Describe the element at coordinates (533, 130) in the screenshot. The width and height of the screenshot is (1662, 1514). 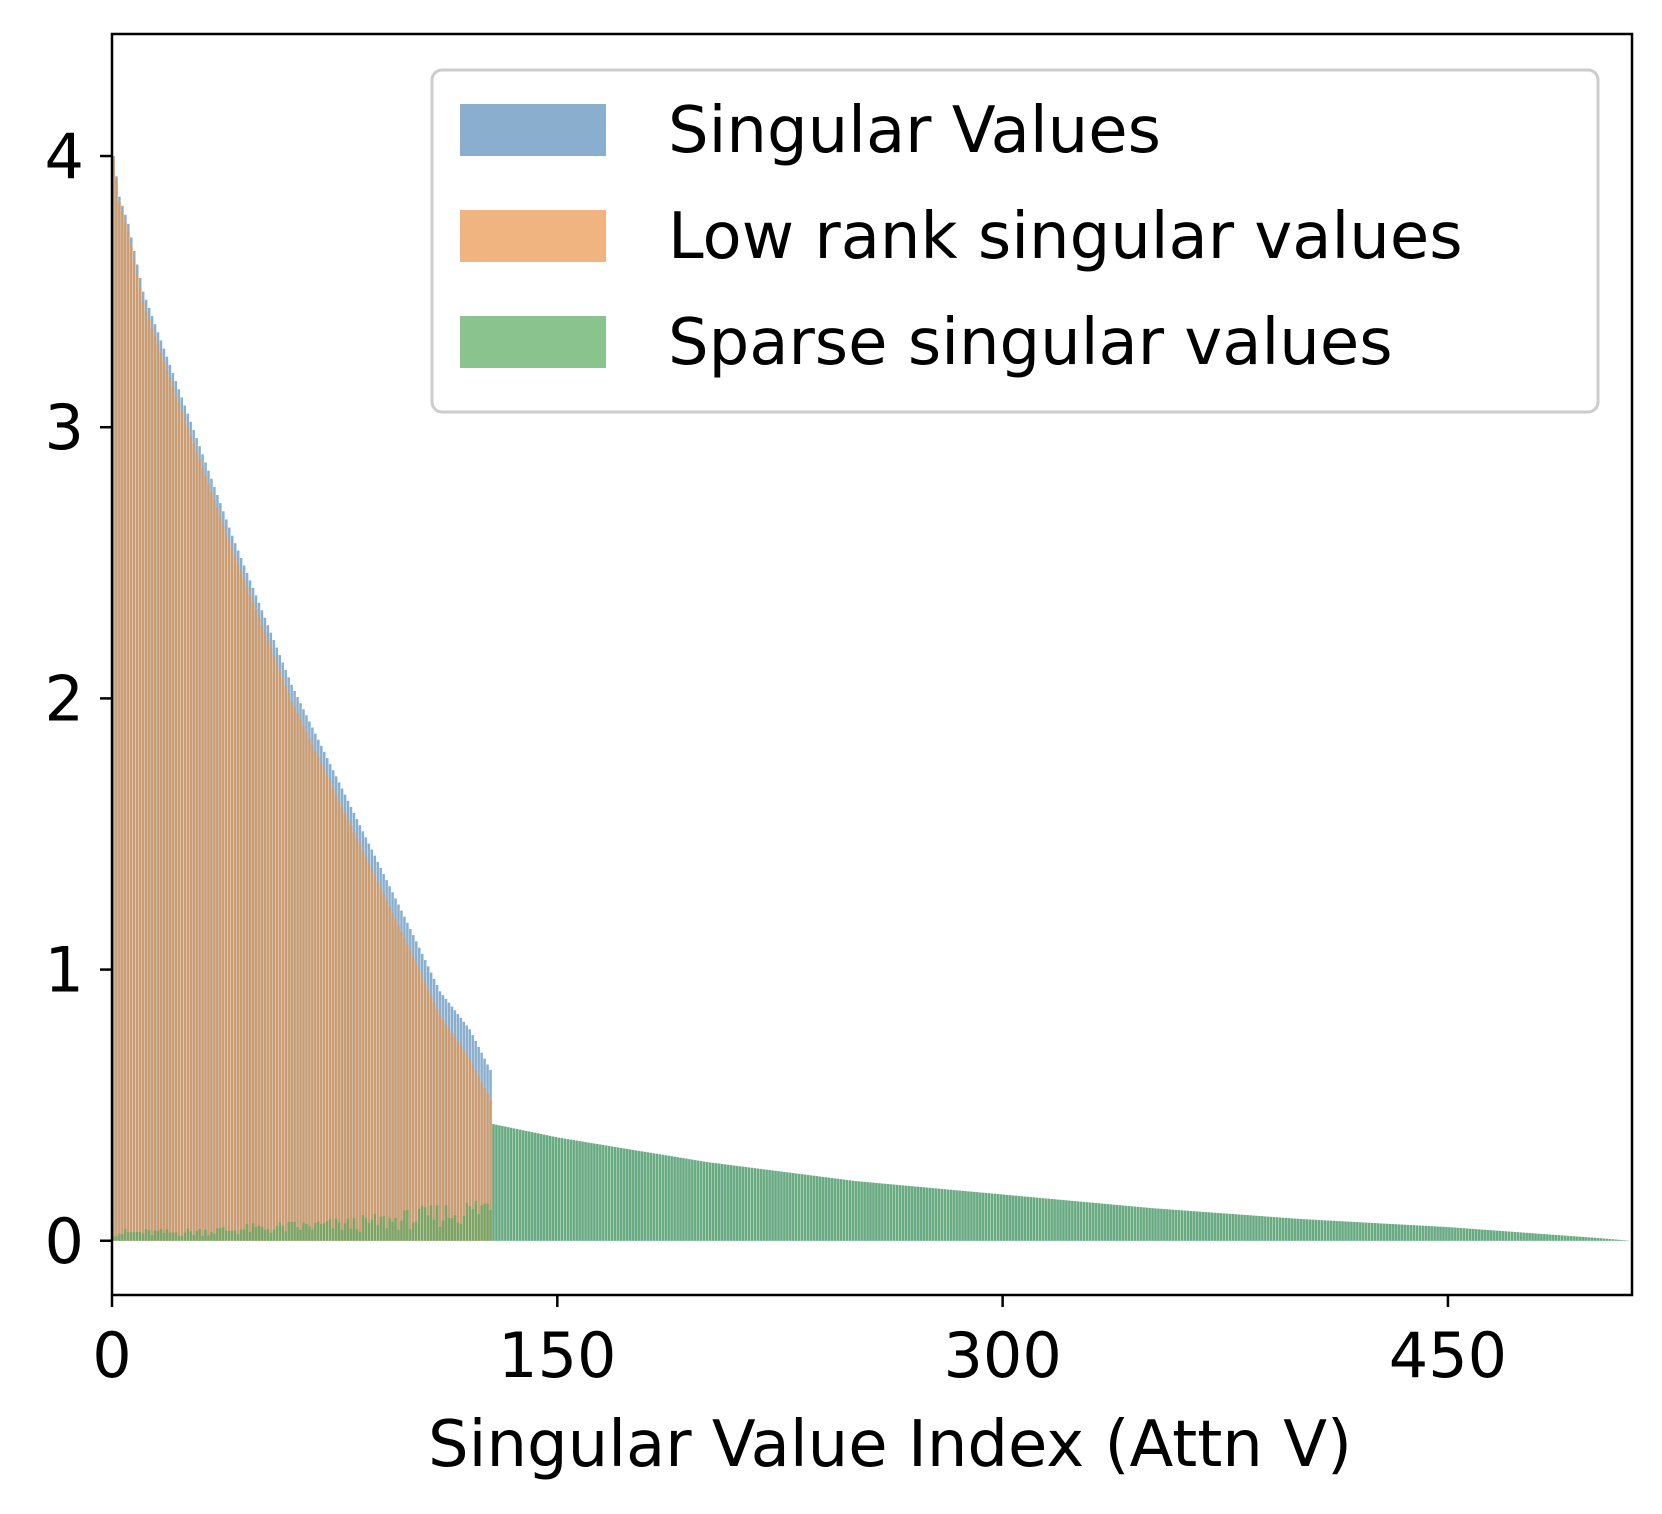
I see `legend-swatch` at that location.